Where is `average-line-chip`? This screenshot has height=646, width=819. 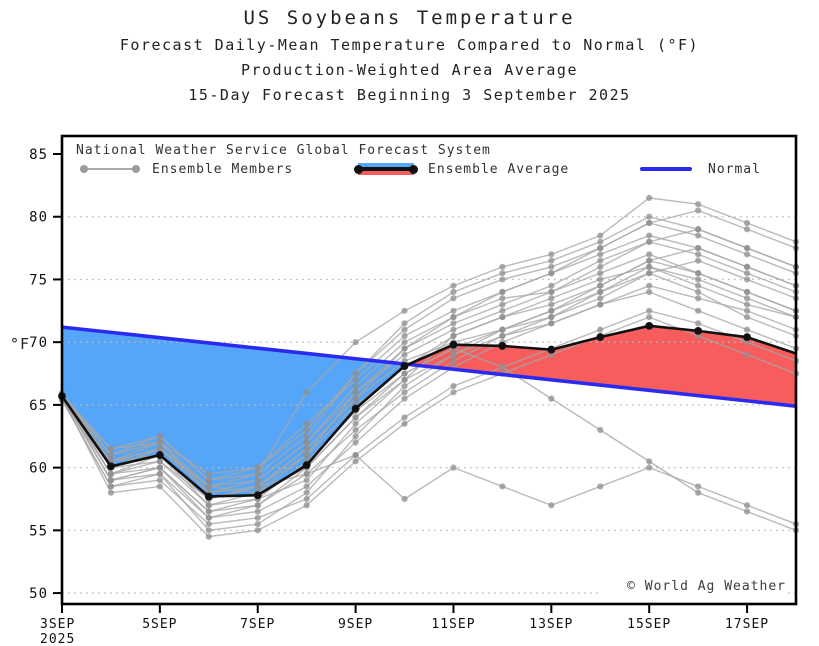 average-line-chip is located at coordinates (386, 169).